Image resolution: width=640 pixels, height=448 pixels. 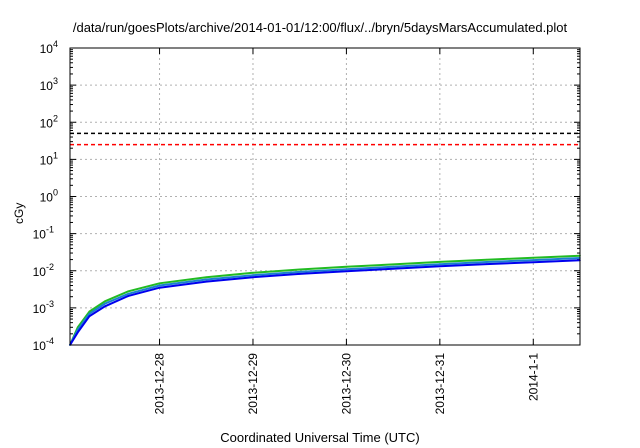 I want to click on y-tick-label: 10⁻¹, so click(x=43, y=233).